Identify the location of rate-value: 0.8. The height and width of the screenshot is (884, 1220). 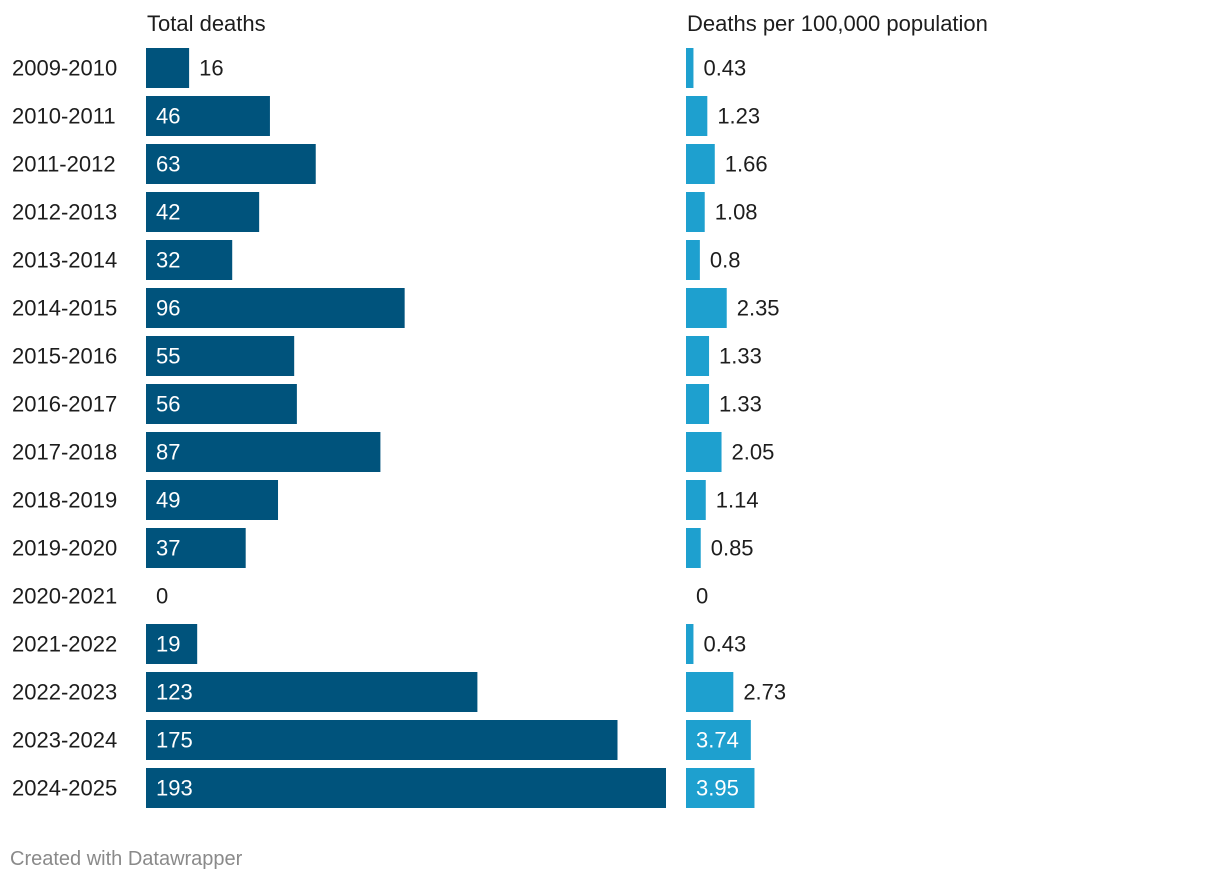
(725, 260).